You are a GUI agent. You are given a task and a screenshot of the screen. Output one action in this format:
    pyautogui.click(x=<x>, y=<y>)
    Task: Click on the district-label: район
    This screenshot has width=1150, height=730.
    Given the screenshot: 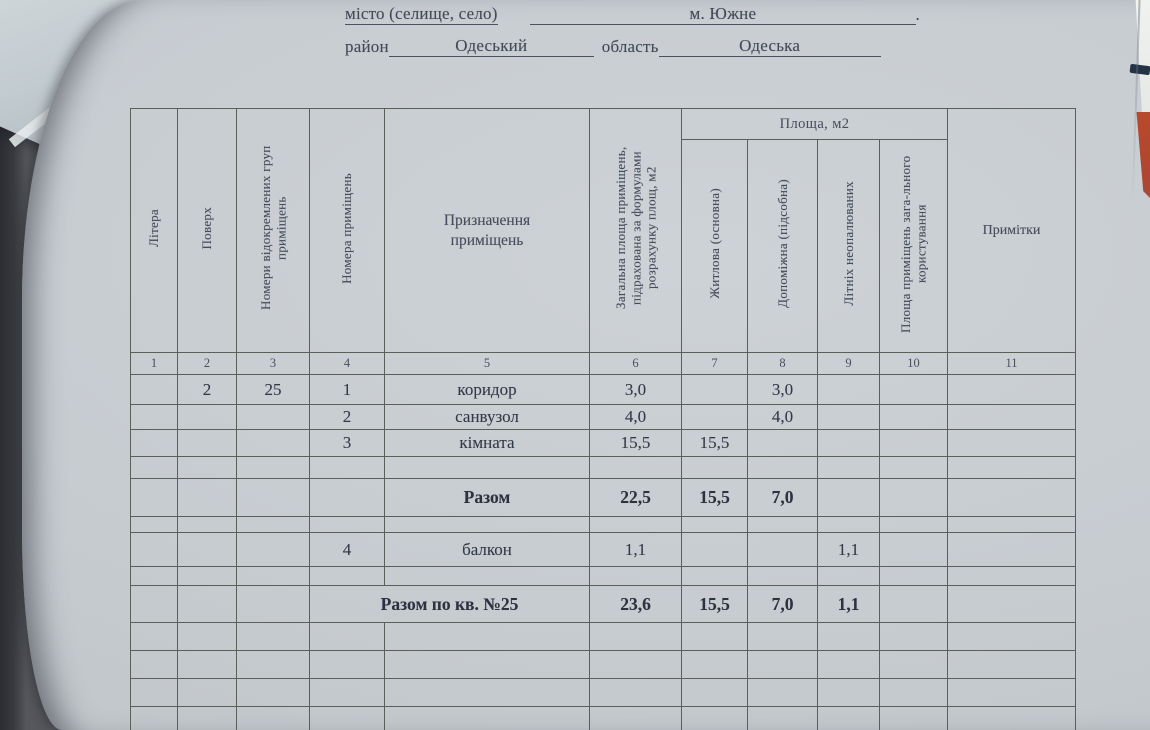 What is the action you would take?
    pyautogui.click(x=367, y=46)
    